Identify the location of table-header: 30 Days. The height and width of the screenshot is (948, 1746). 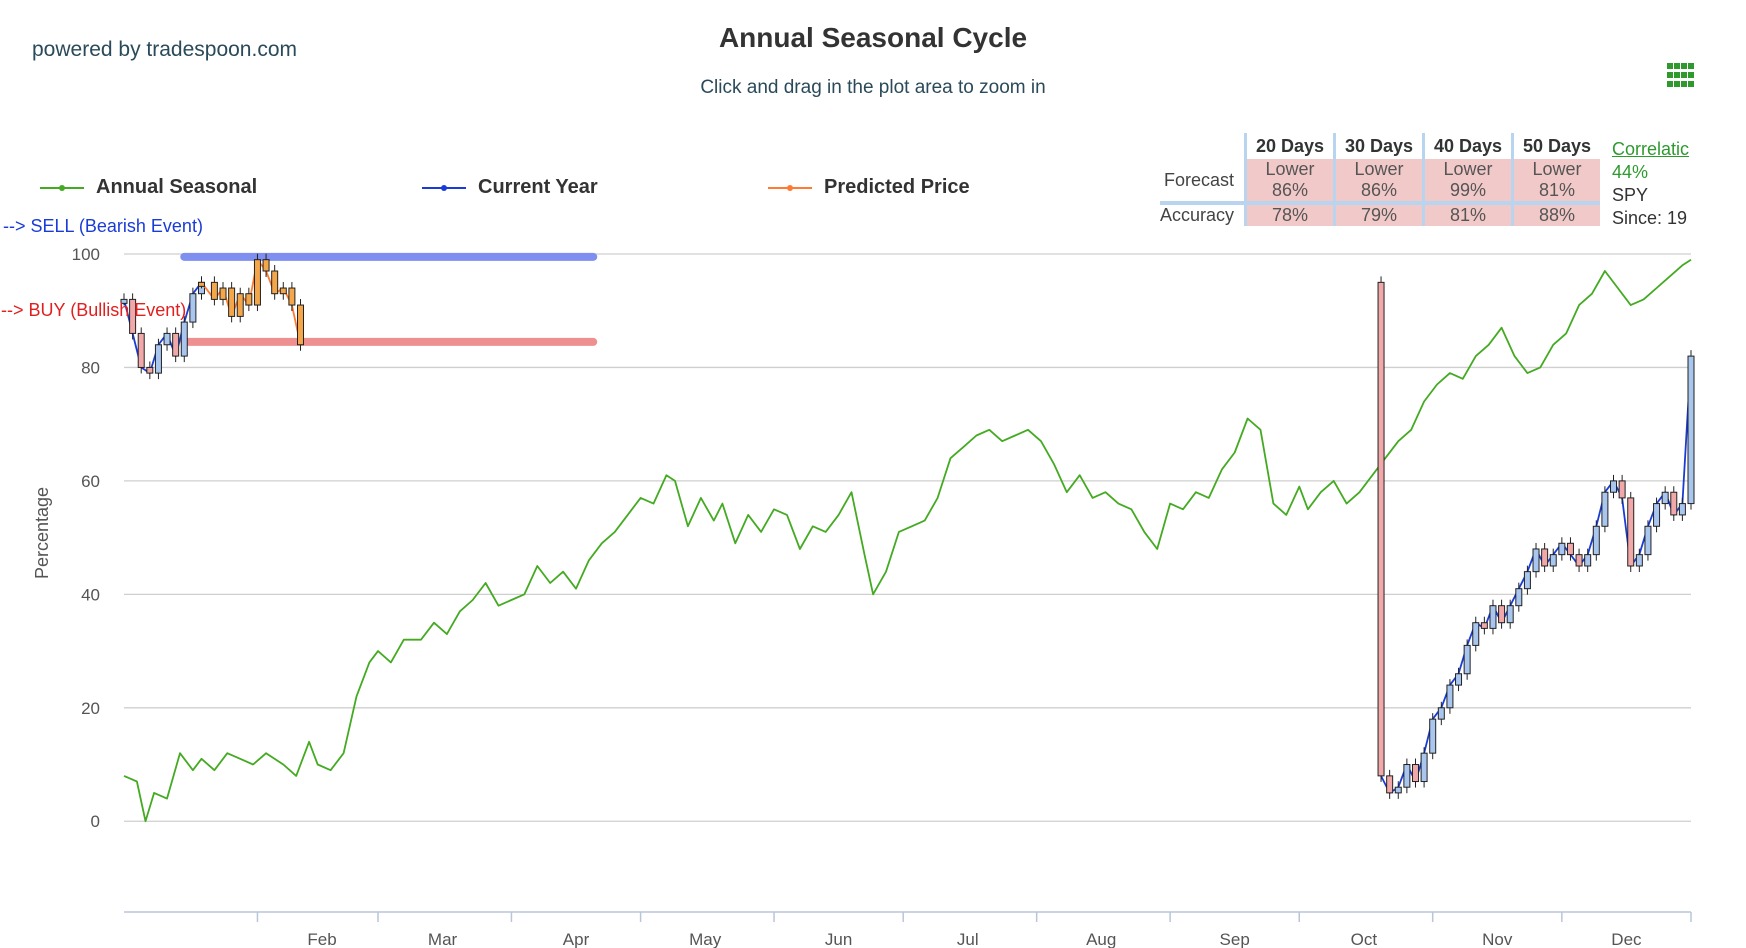
(1377, 146).